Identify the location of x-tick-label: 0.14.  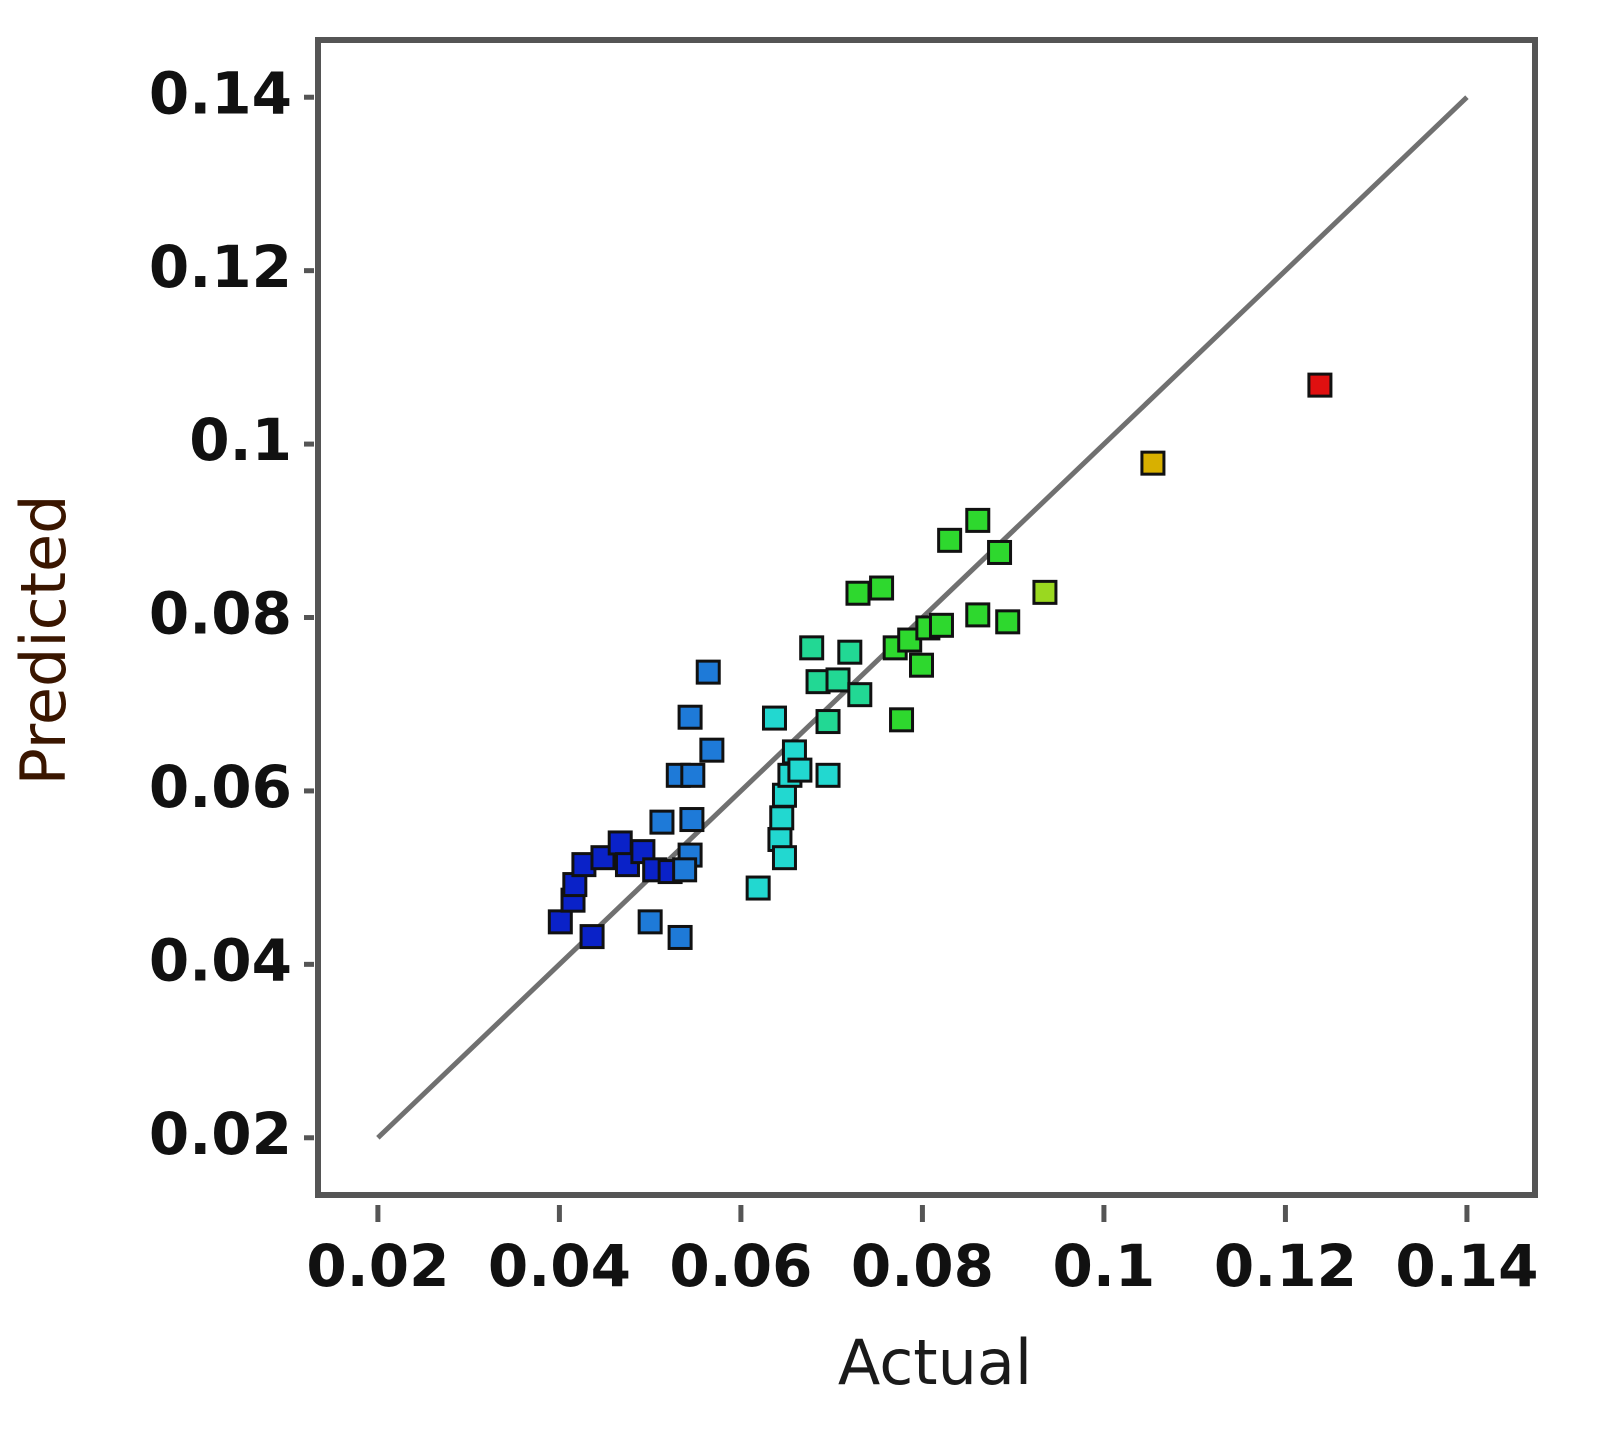
(1466, 1266).